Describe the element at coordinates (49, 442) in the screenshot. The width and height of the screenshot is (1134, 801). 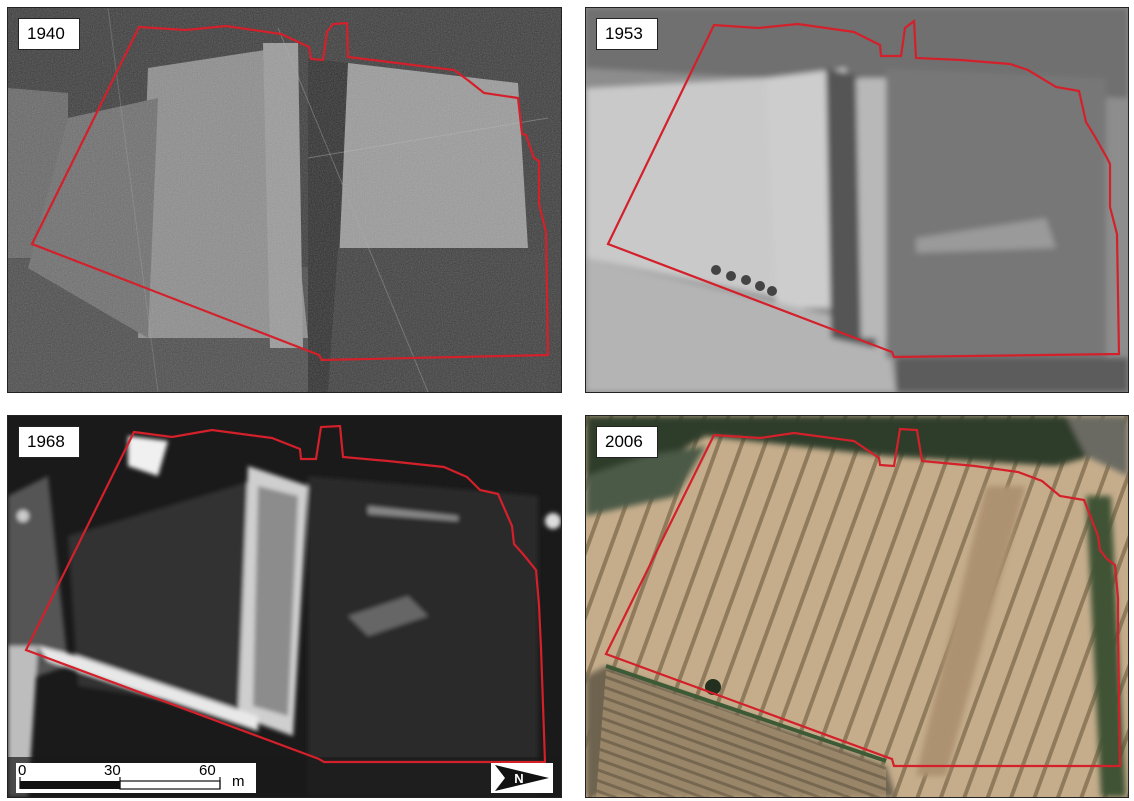
I see `year-label-1968: 1968` at that location.